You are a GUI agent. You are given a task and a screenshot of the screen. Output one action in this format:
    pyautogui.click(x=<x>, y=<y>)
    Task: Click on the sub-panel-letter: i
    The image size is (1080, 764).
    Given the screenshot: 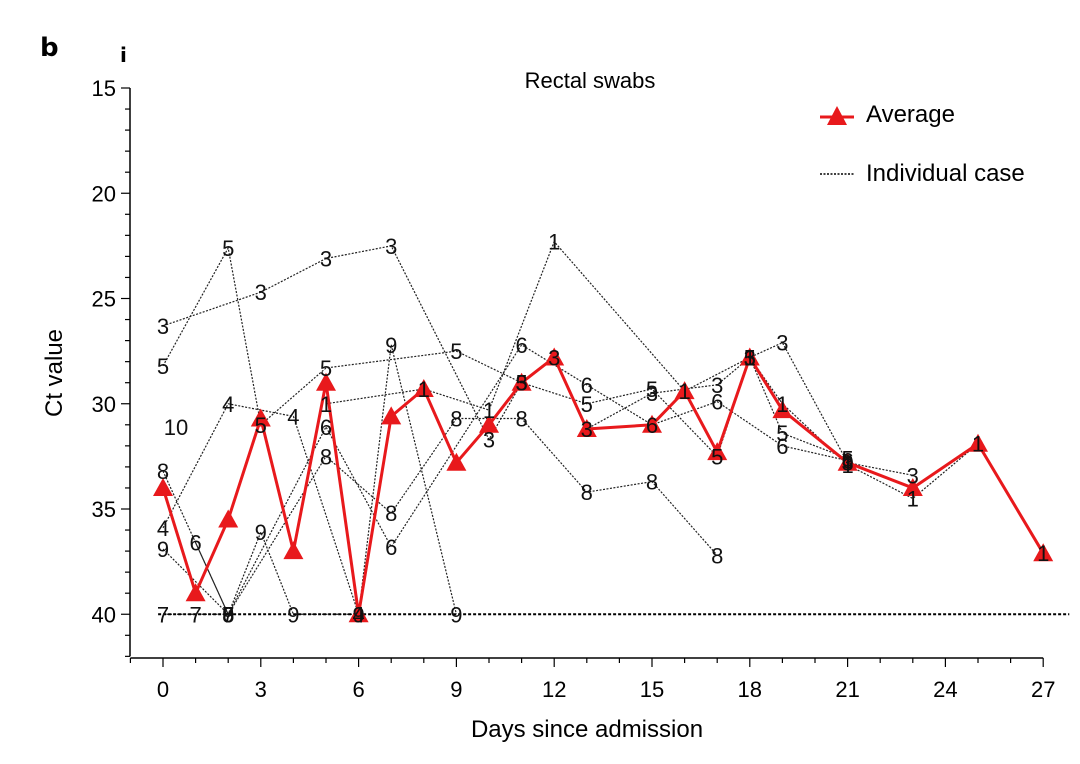 What is the action you would take?
    pyautogui.click(x=123, y=55)
    